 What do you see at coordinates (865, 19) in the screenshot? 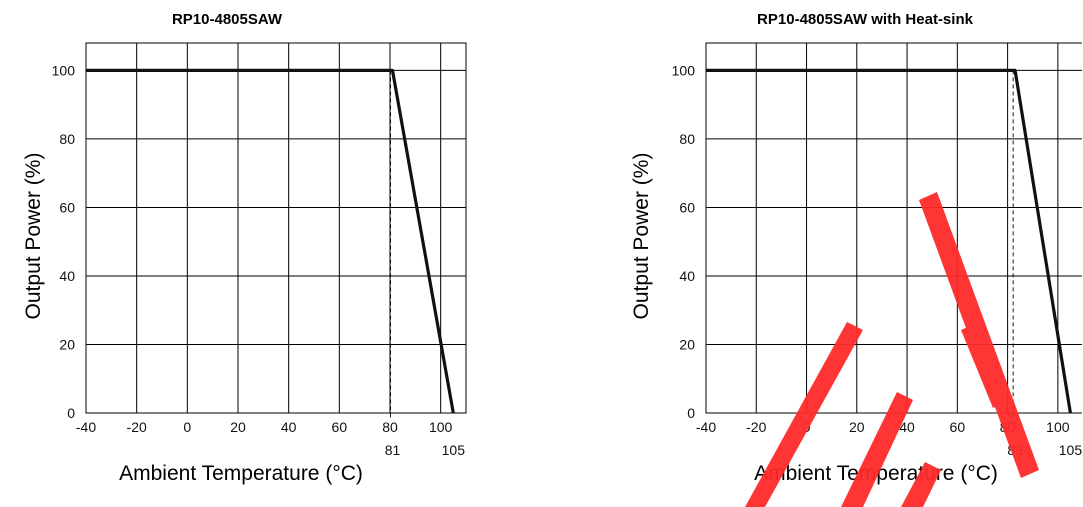
I see `chart-title: RP10-4805SAW with Heat-sink` at bounding box center [865, 19].